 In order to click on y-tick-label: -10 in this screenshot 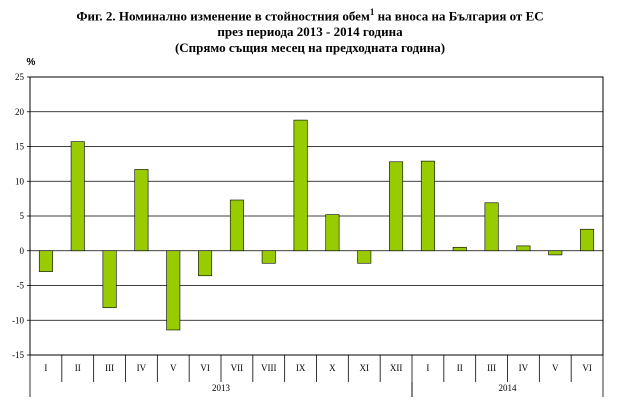, I will do `click(18, 320)`.